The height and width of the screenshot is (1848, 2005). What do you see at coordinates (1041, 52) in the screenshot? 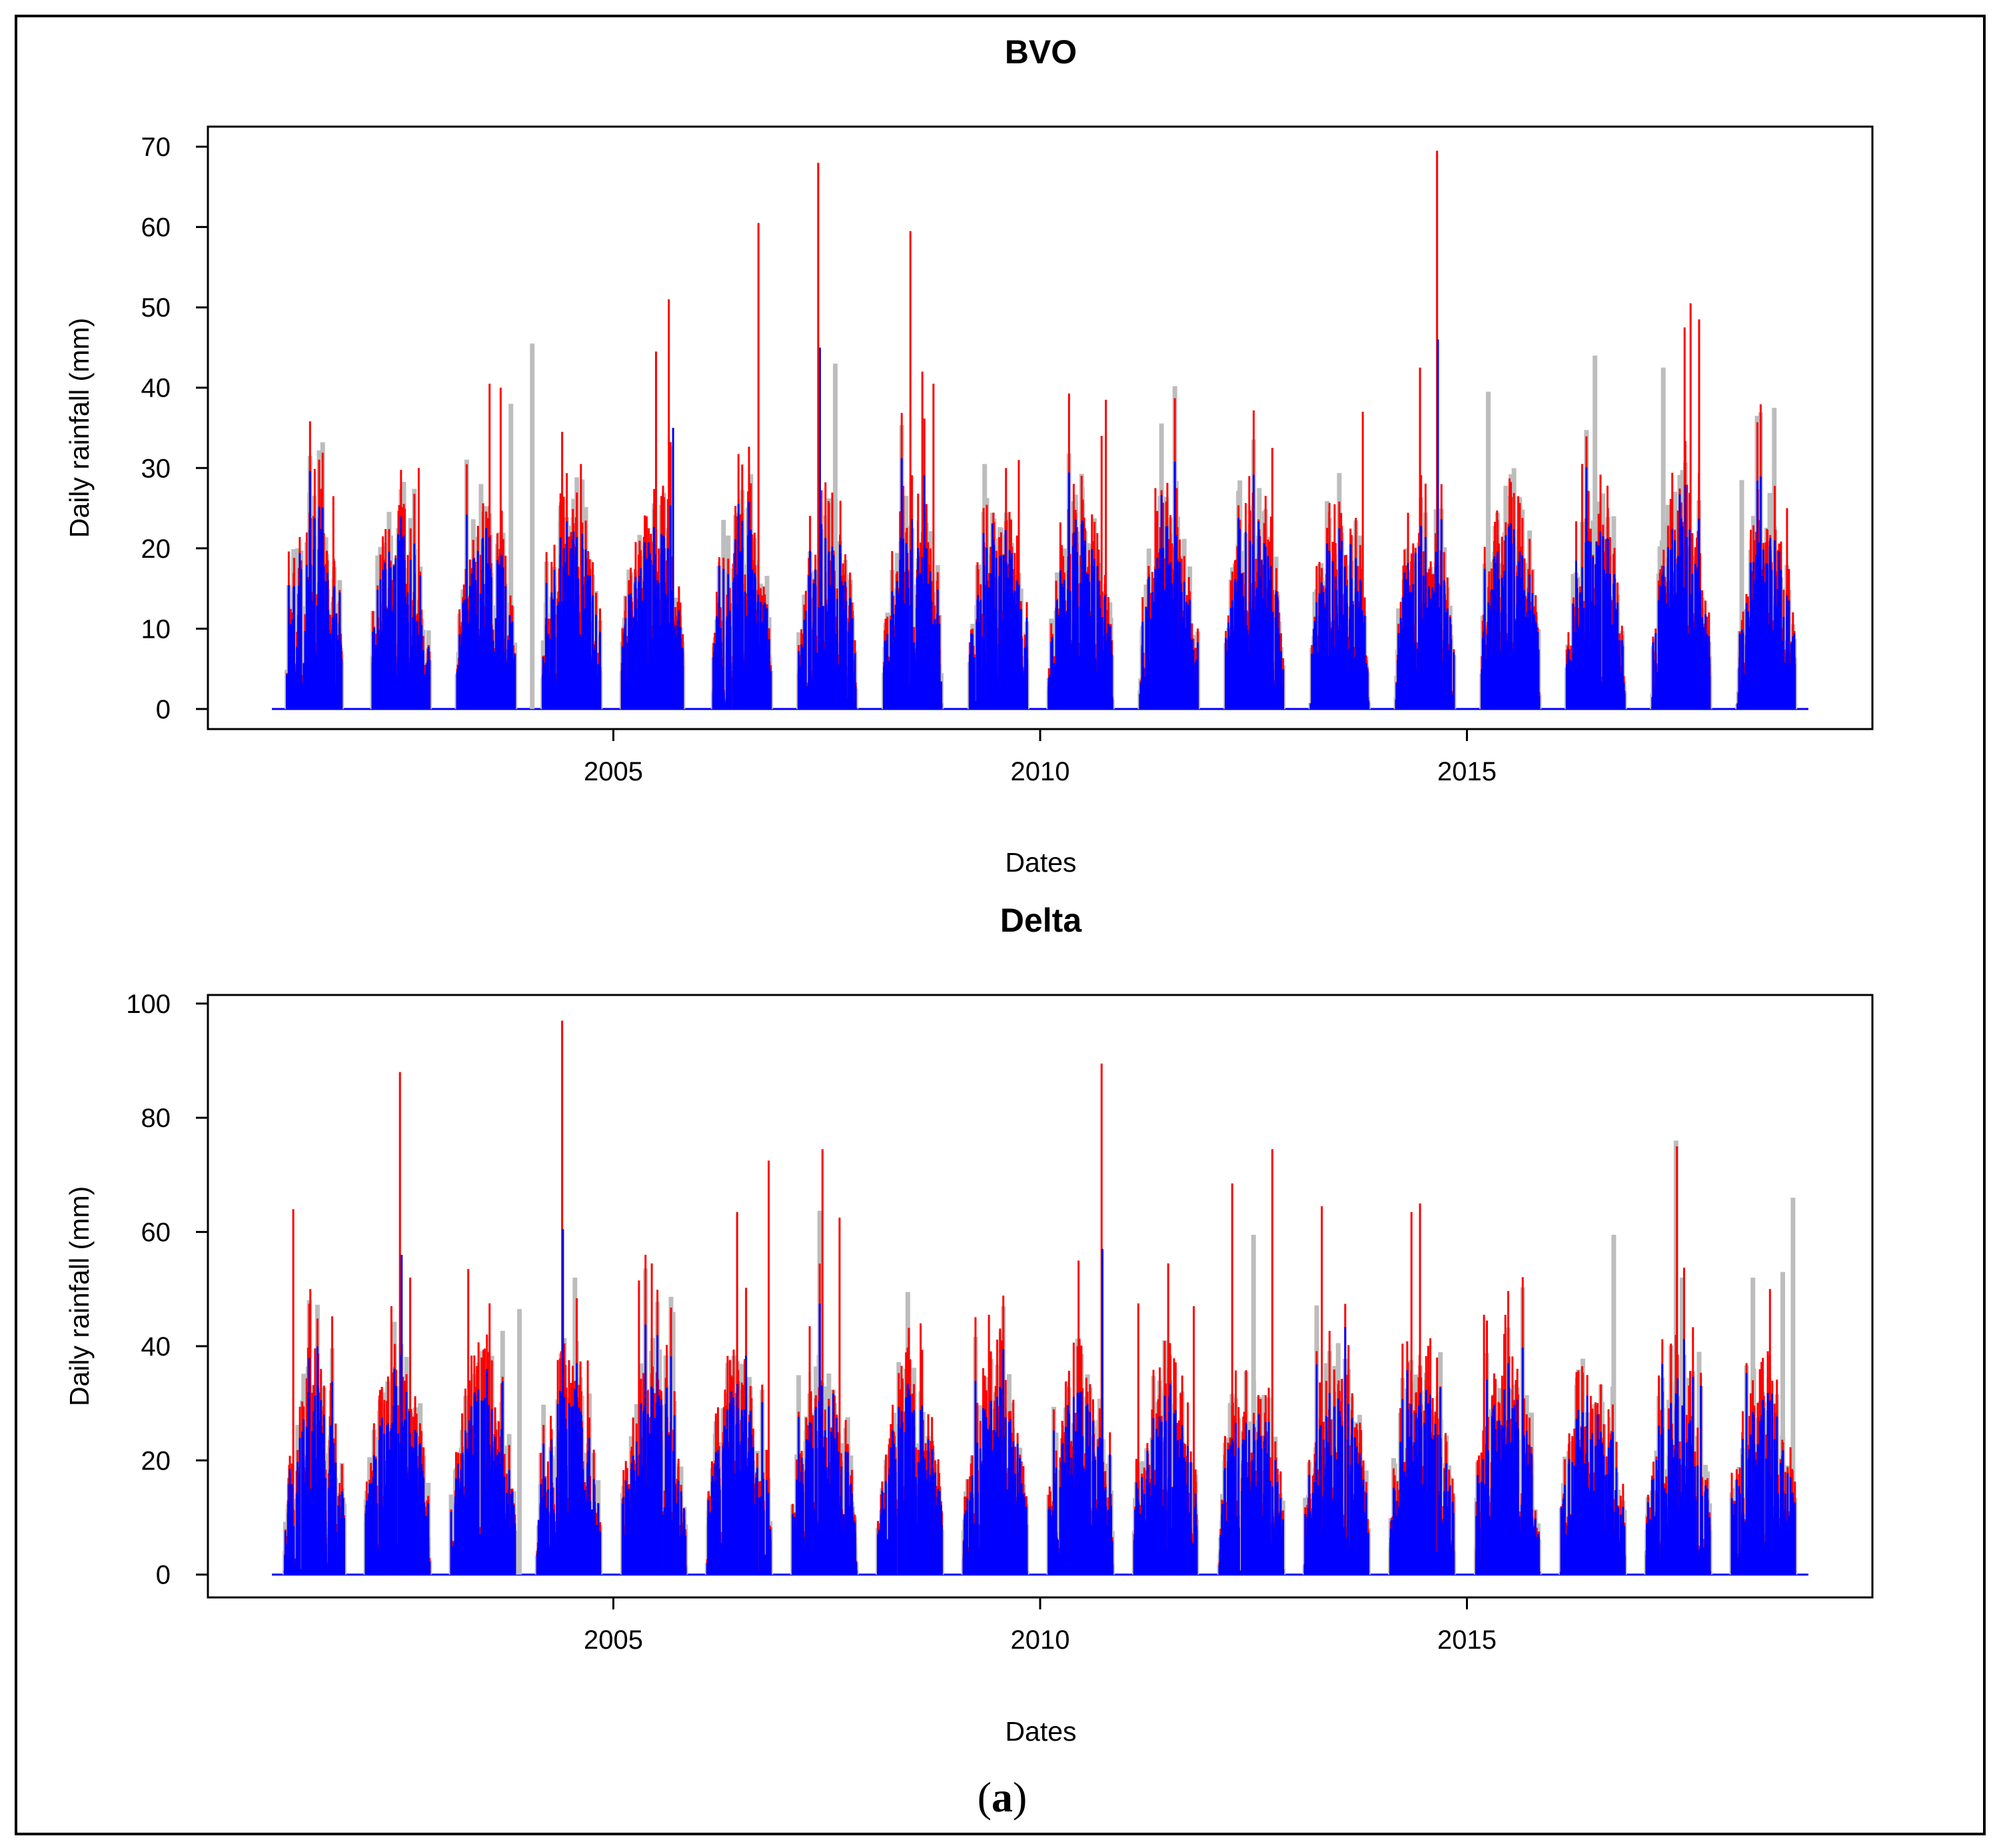
I see `chart-title: BVO` at bounding box center [1041, 52].